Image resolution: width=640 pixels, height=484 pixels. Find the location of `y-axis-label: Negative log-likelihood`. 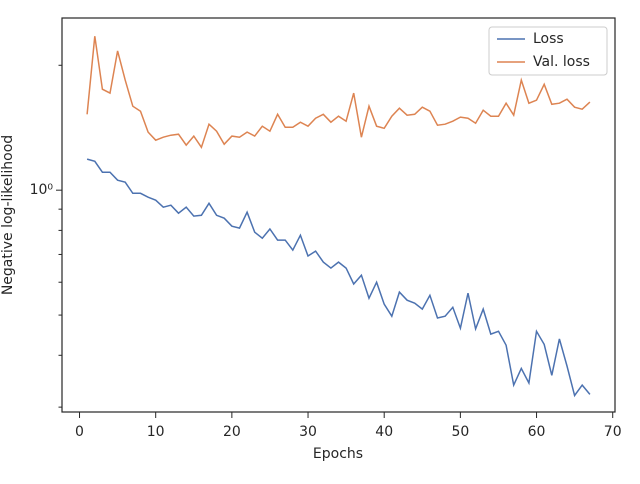

y-axis-label: Negative log-likelihood is located at coordinates (8, 215).